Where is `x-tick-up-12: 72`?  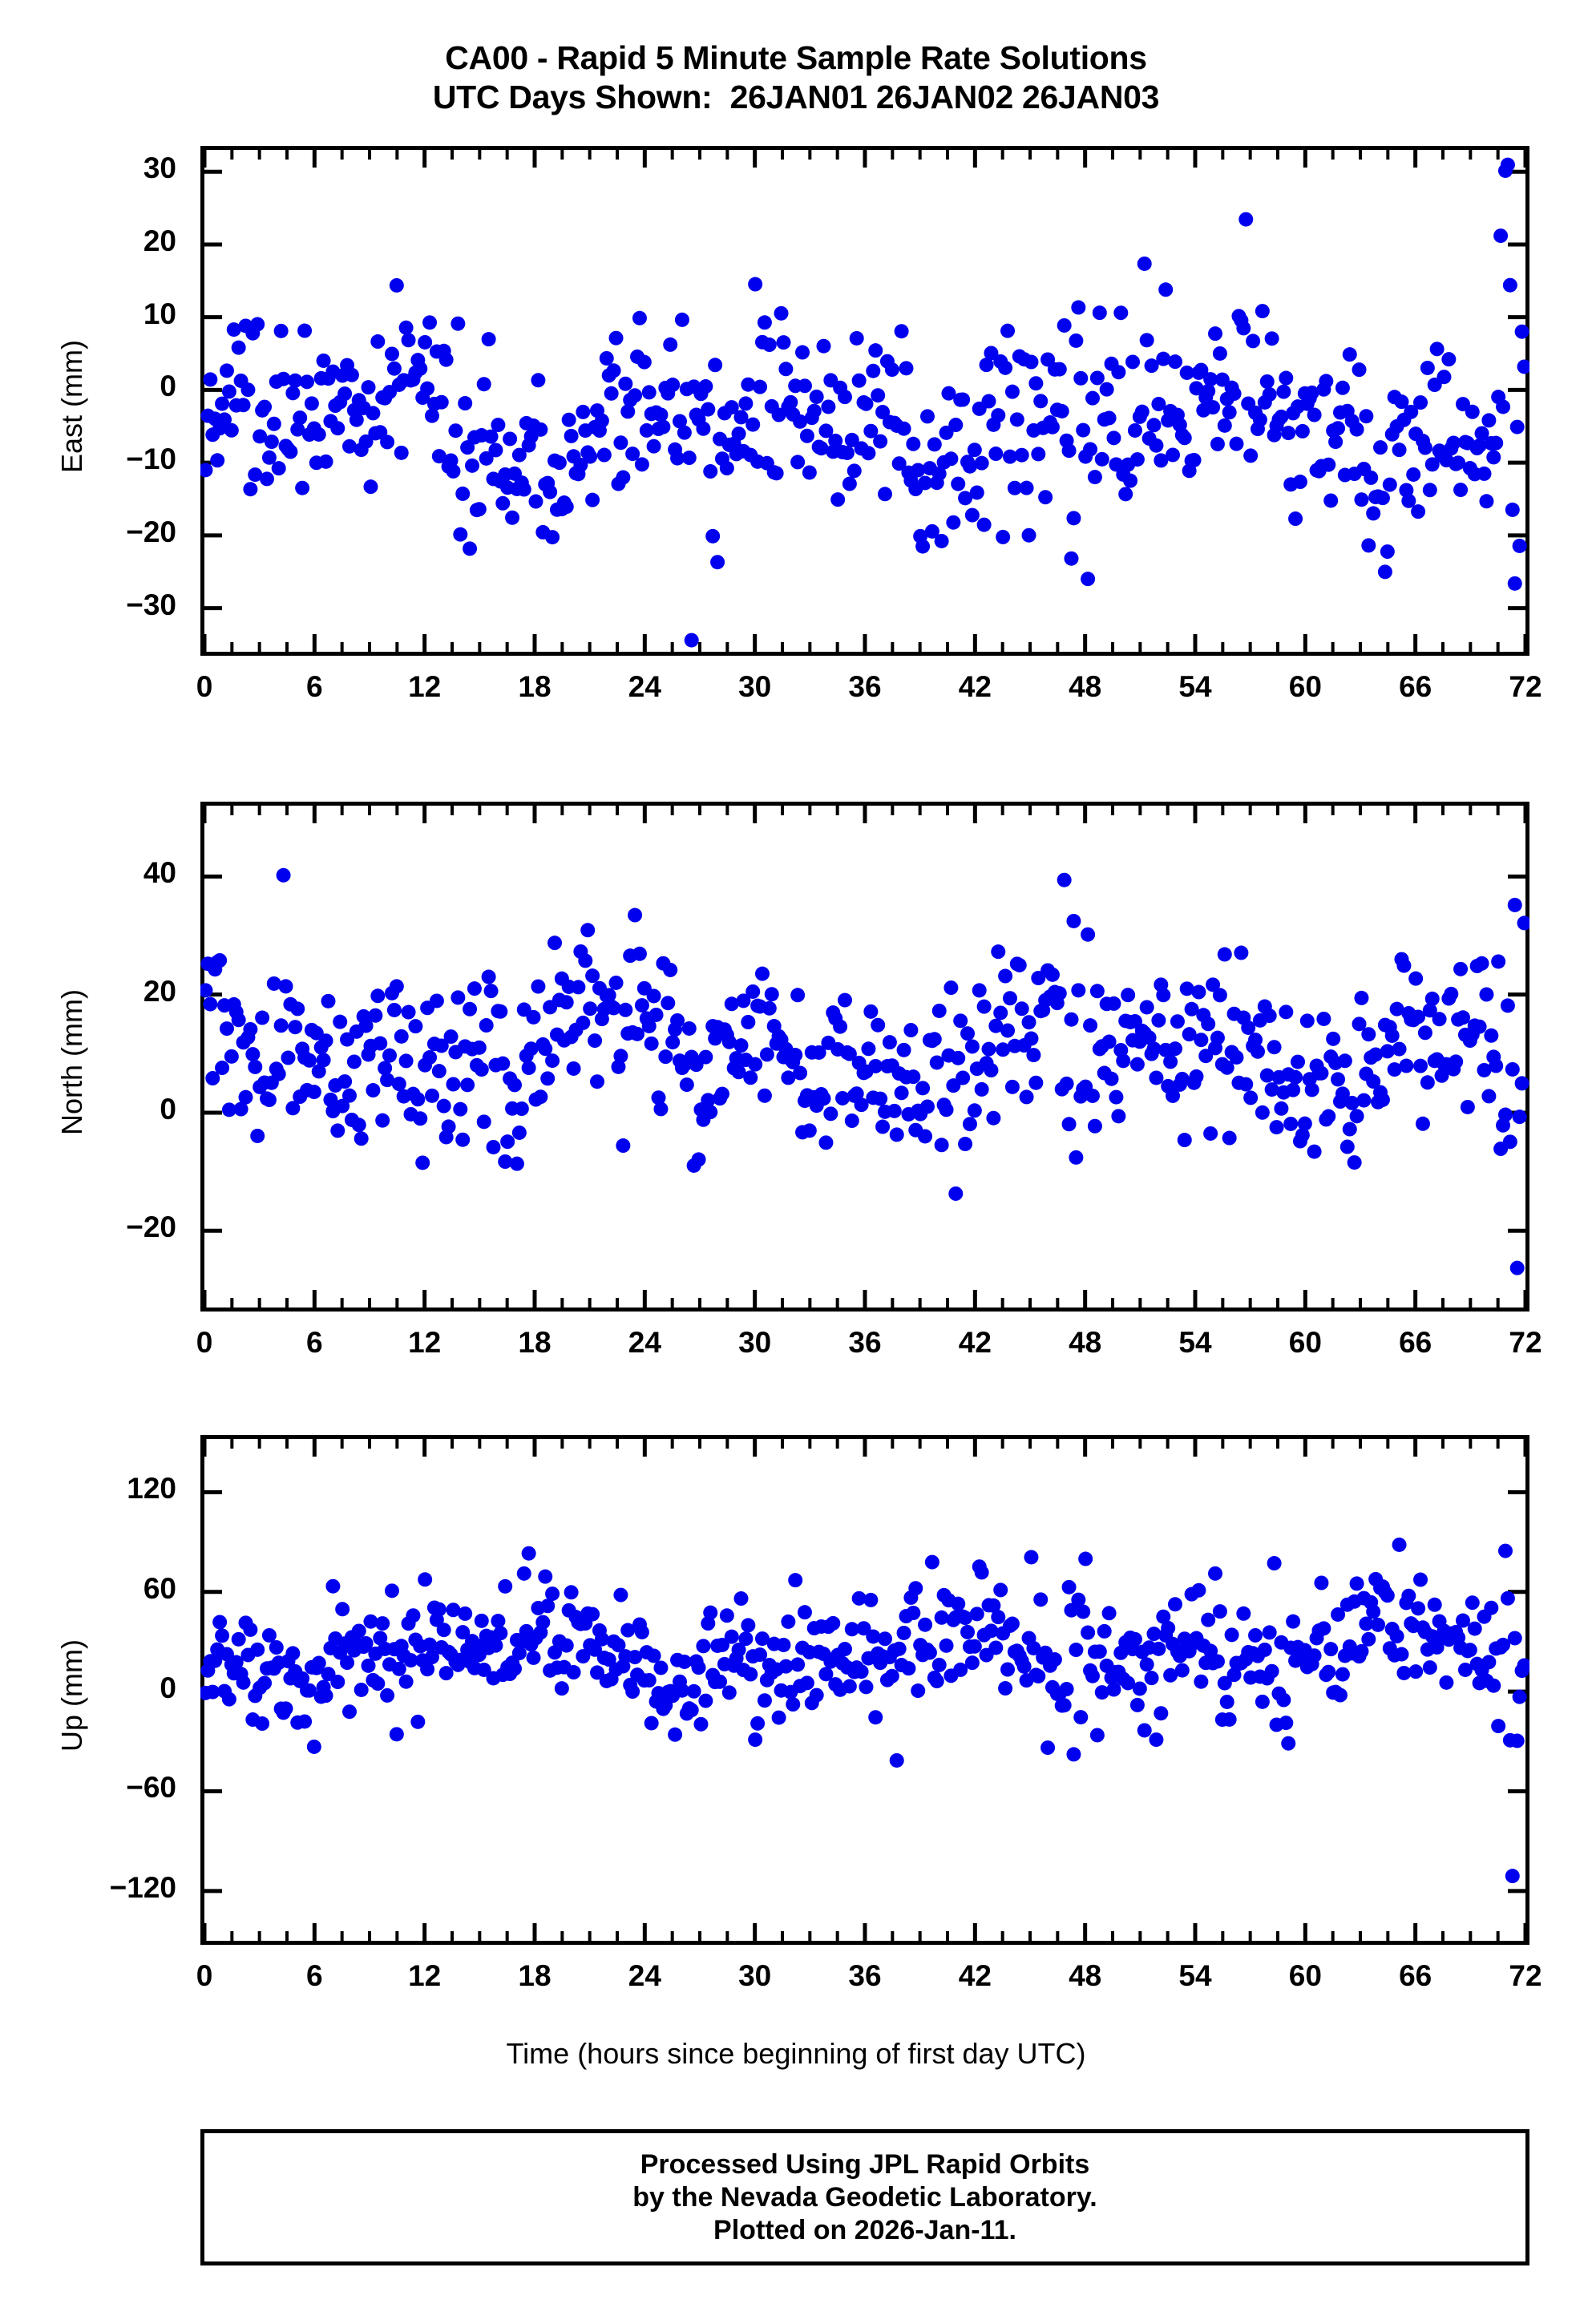 x-tick-up-12: 72 is located at coordinates (1526, 1975).